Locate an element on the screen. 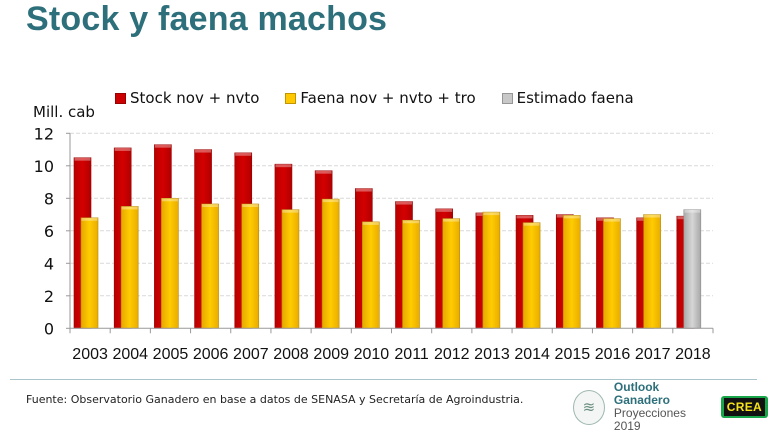 This screenshot has height=438, width=768. y-tick-label: 8 is located at coordinates (49, 198).